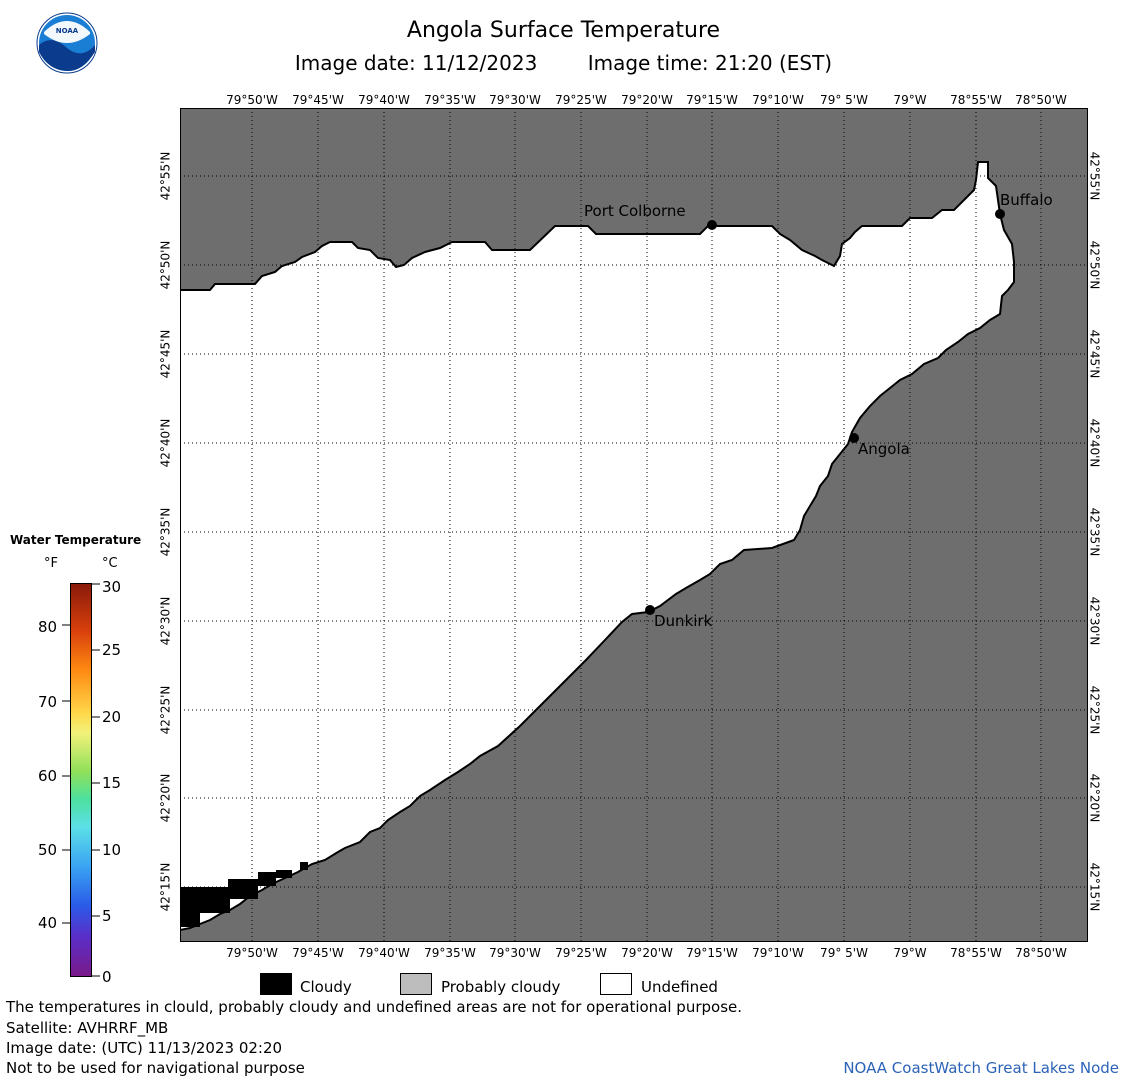 This screenshot has height=1084, width=1127. Describe the element at coordinates (107, 977) in the screenshot. I see `c-tick: 0` at that location.